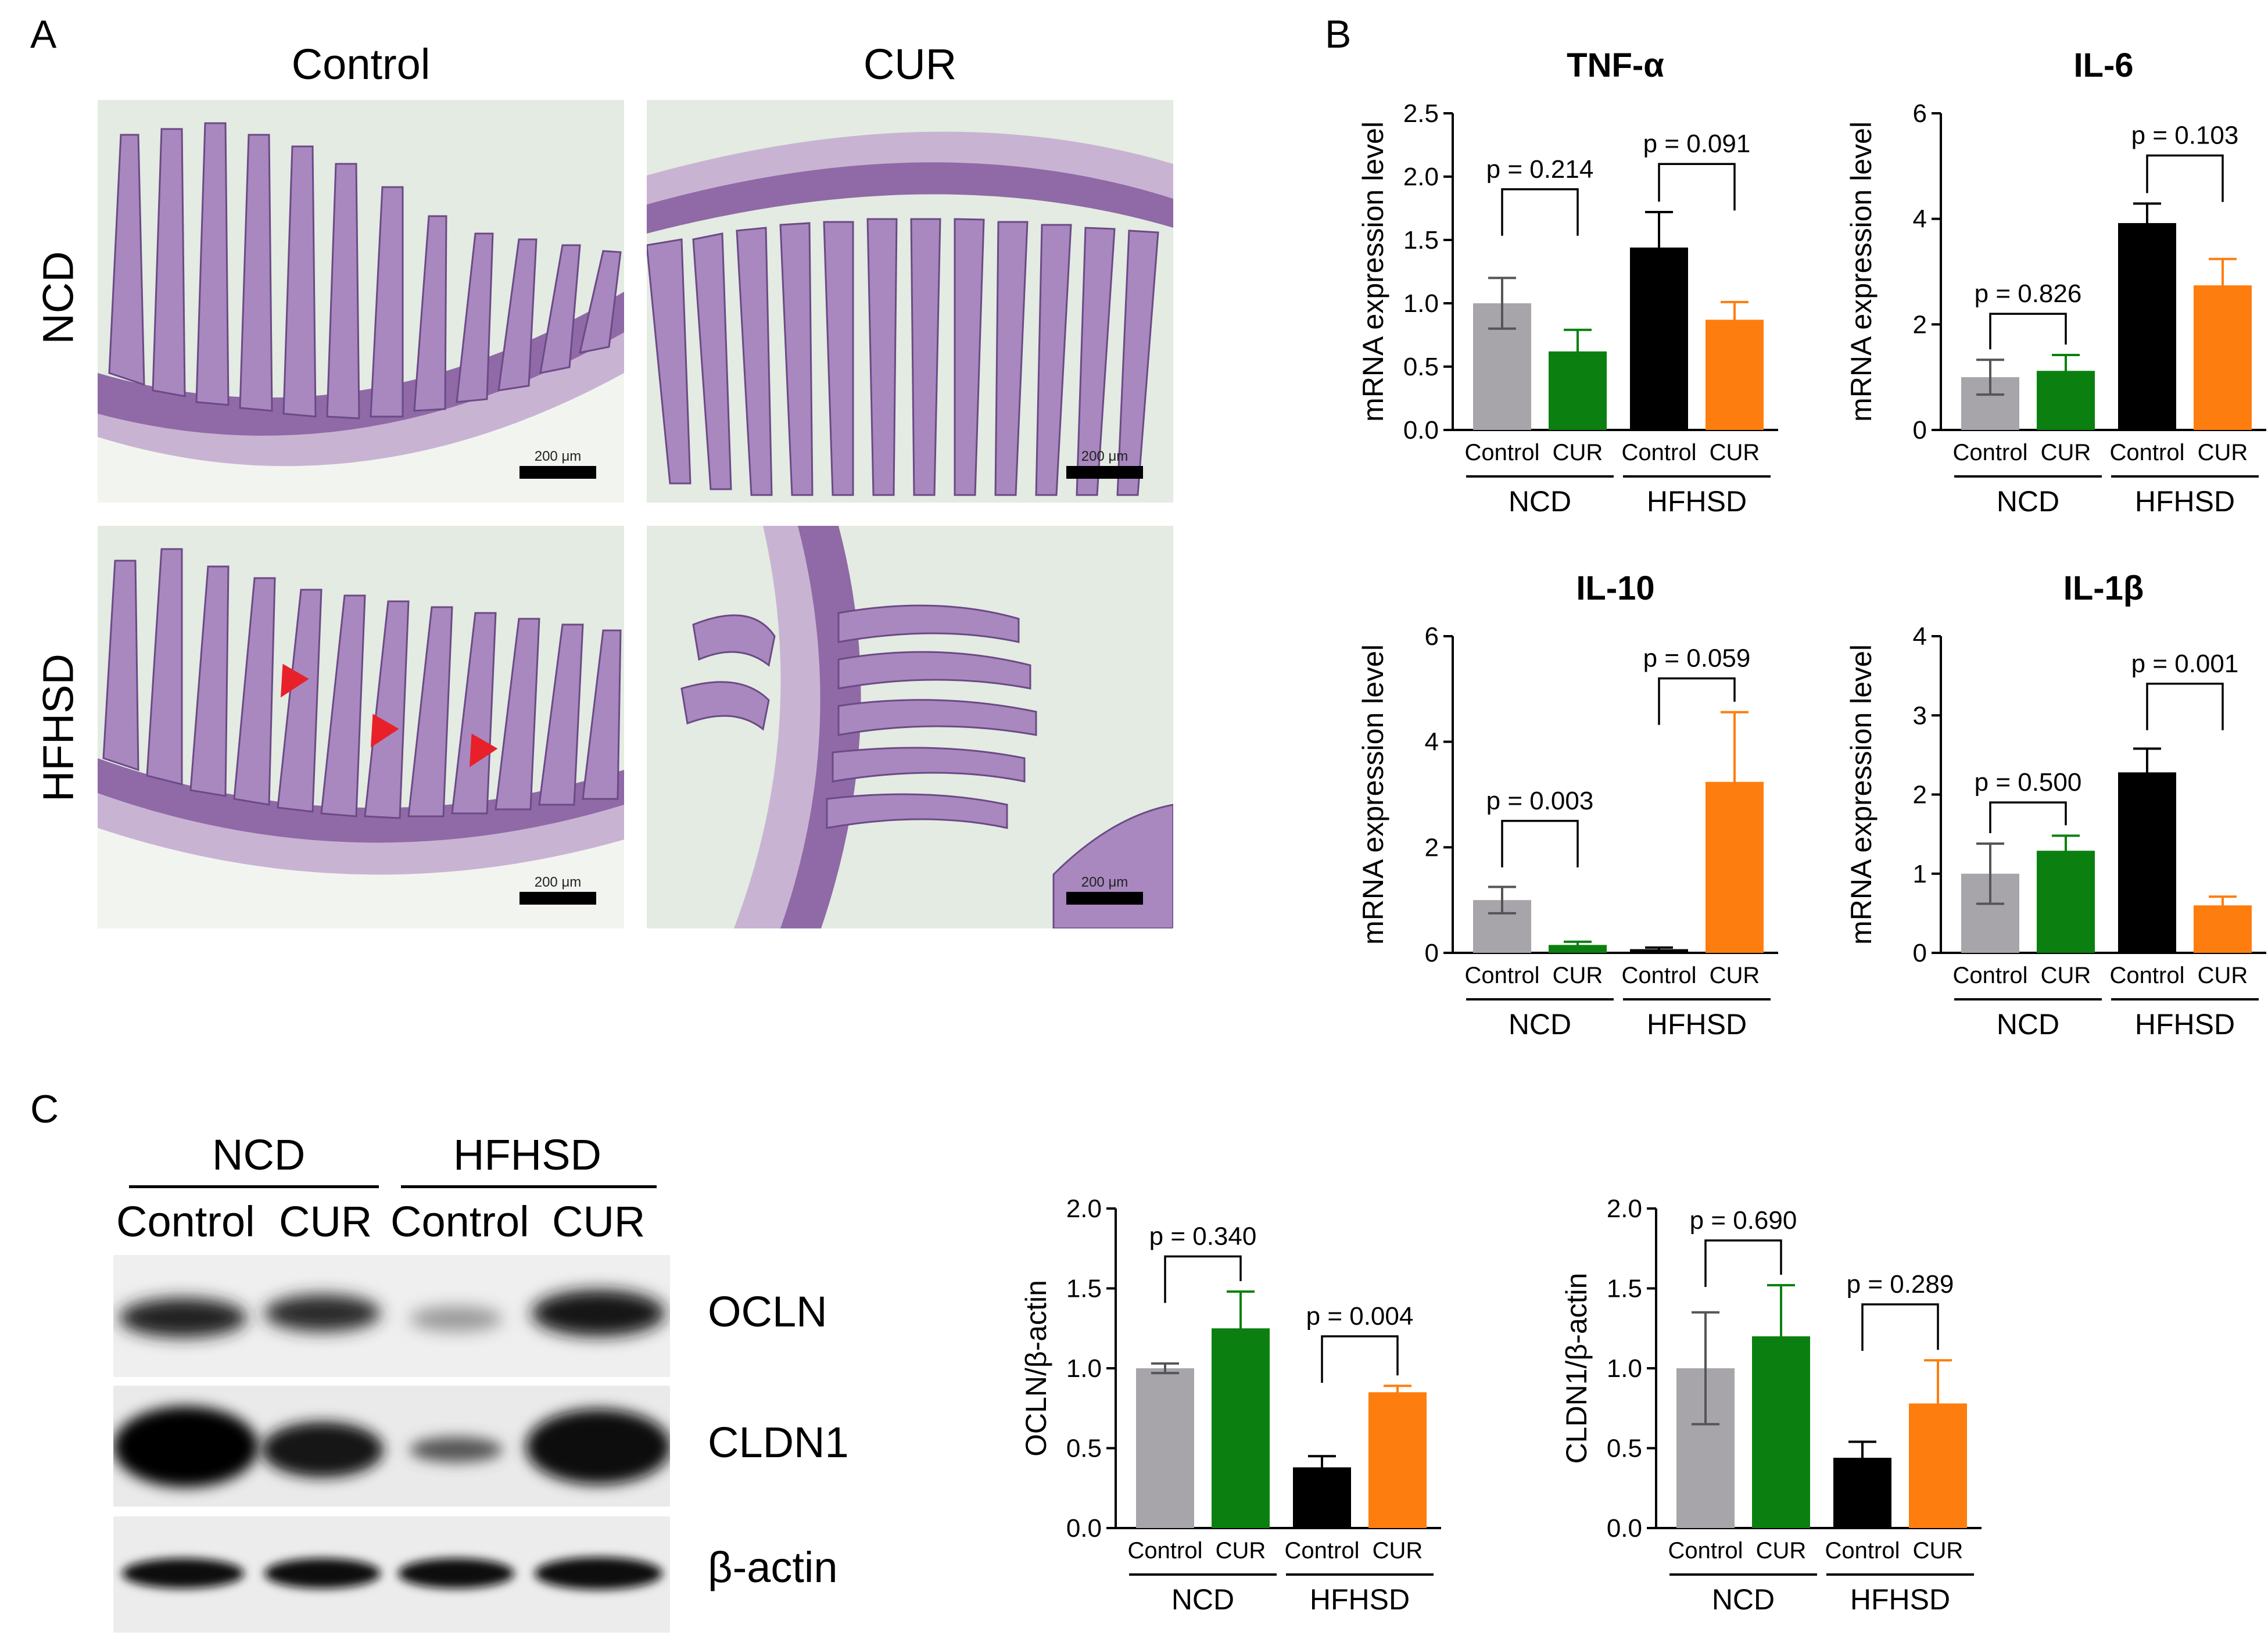  Describe the element at coordinates (2028, 782) in the screenshot. I see `p-value-label: p = 0.500` at that location.